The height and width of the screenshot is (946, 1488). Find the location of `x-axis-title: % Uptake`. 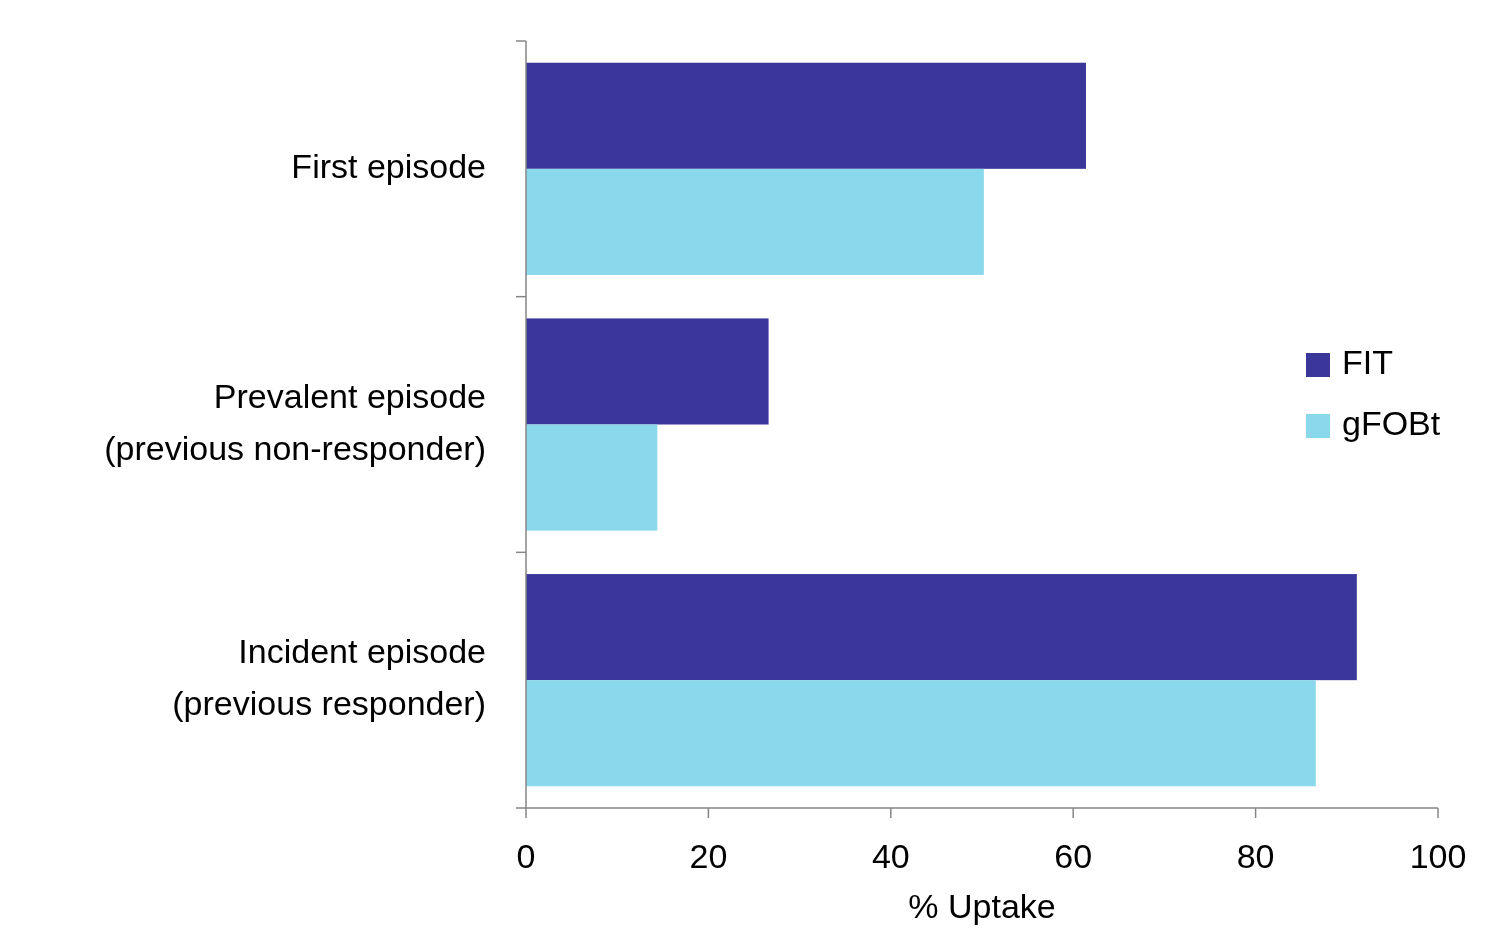

x-axis-title: % Uptake is located at coordinates (982, 906).